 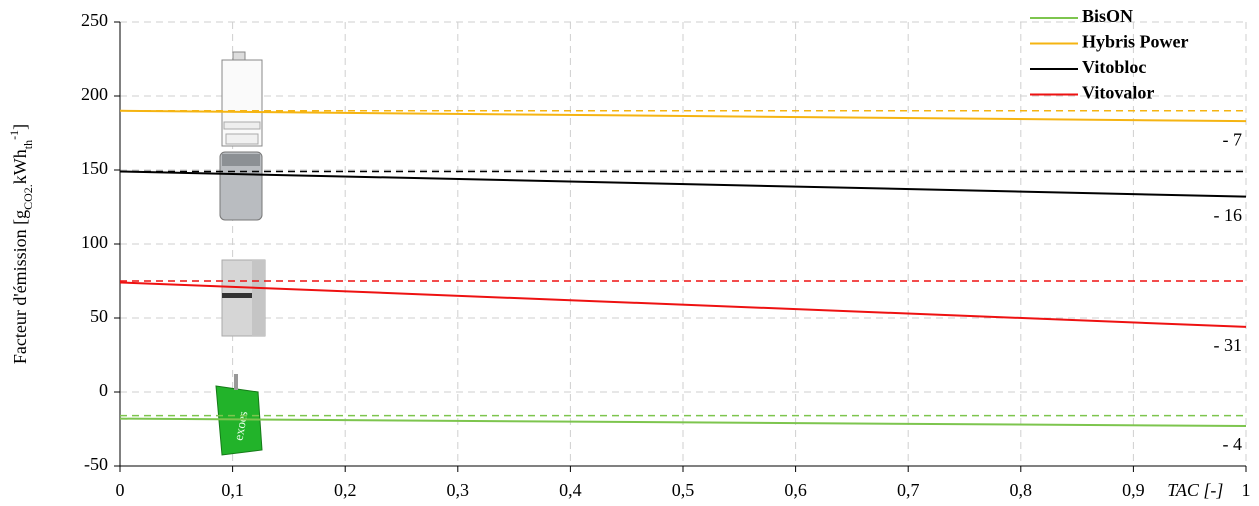 What do you see at coordinates (1021, 490) in the screenshot?
I see `x-tick-label: 0,8` at bounding box center [1021, 490].